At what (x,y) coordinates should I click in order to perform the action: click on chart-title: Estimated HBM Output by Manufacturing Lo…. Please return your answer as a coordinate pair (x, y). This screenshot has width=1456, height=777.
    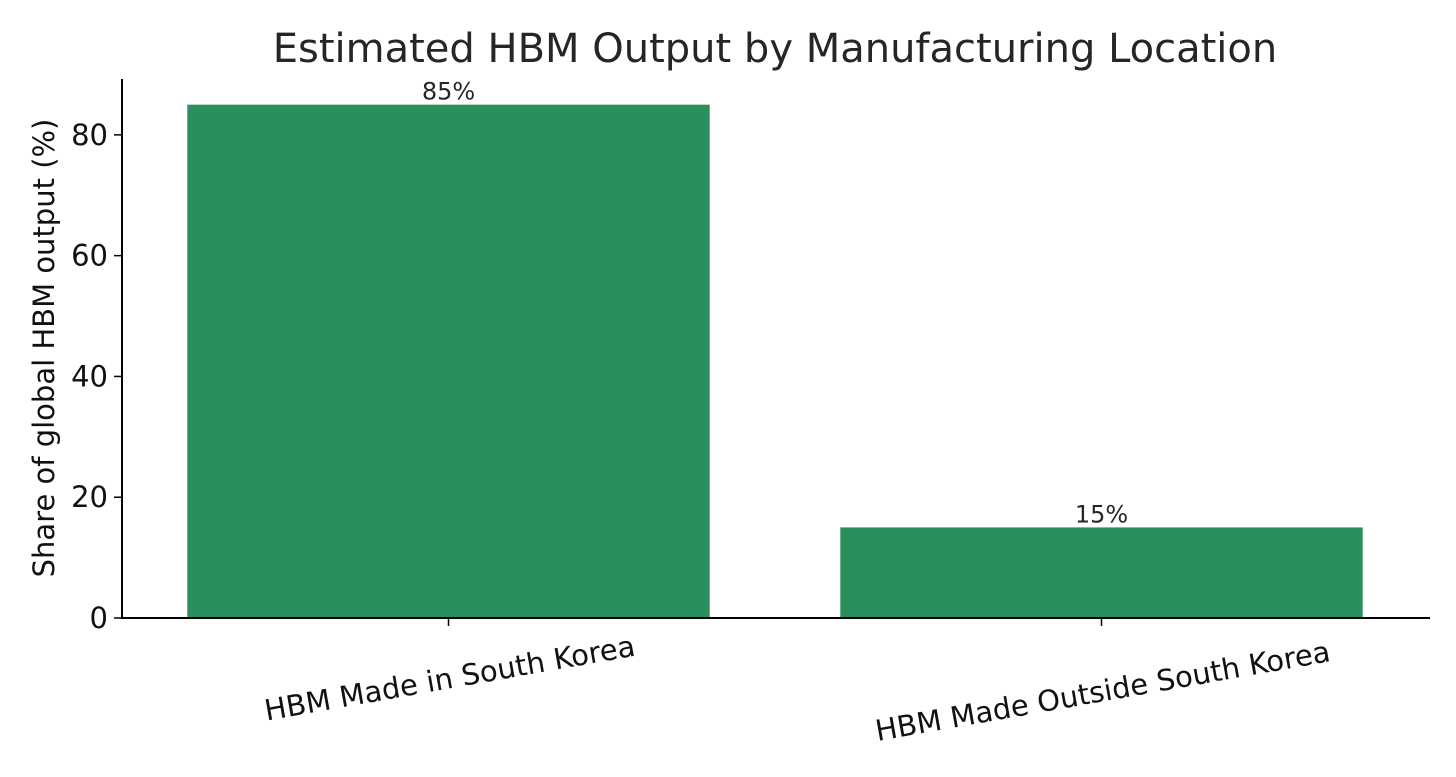
    Looking at the image, I should click on (775, 49).